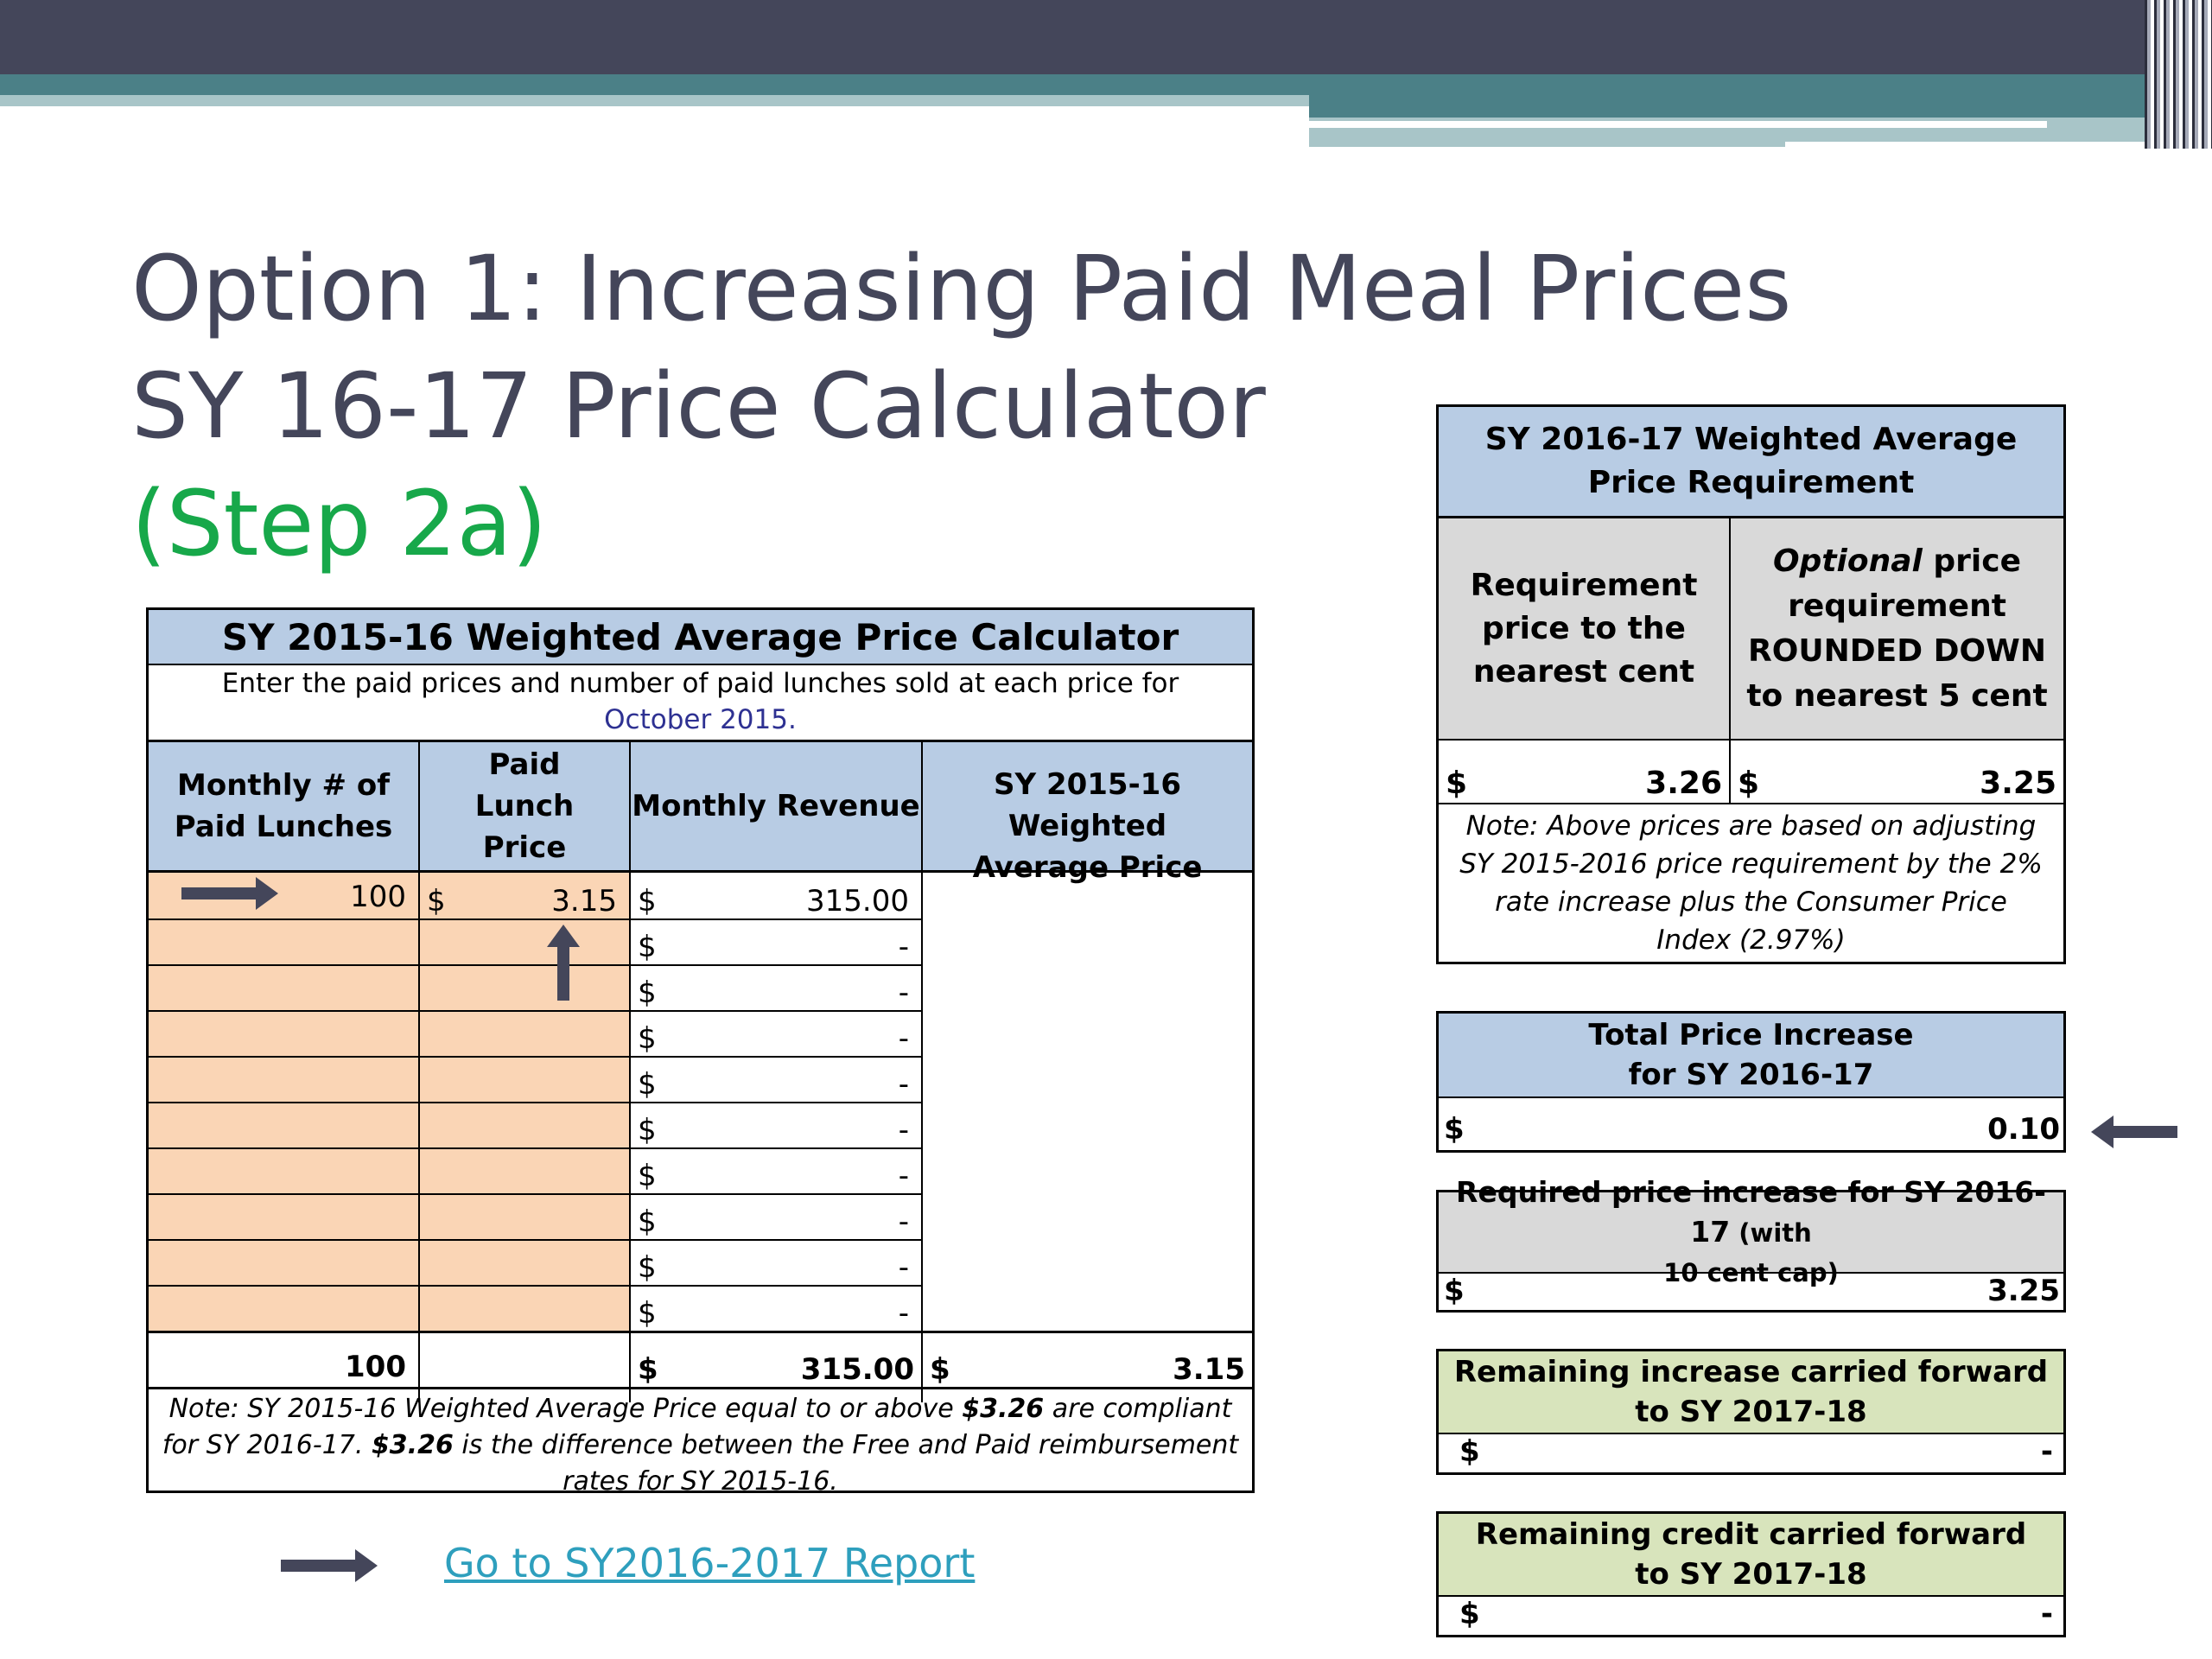 This screenshot has height=1659, width=2212. What do you see at coordinates (563, 963) in the screenshot?
I see `up-arrow-icon` at bounding box center [563, 963].